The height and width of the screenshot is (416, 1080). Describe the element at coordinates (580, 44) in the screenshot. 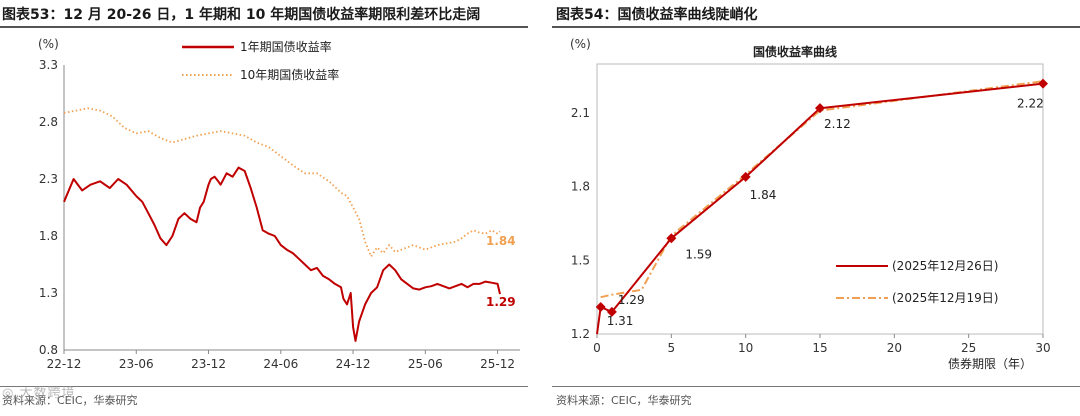

I see `right-y-unit: (%)` at that location.